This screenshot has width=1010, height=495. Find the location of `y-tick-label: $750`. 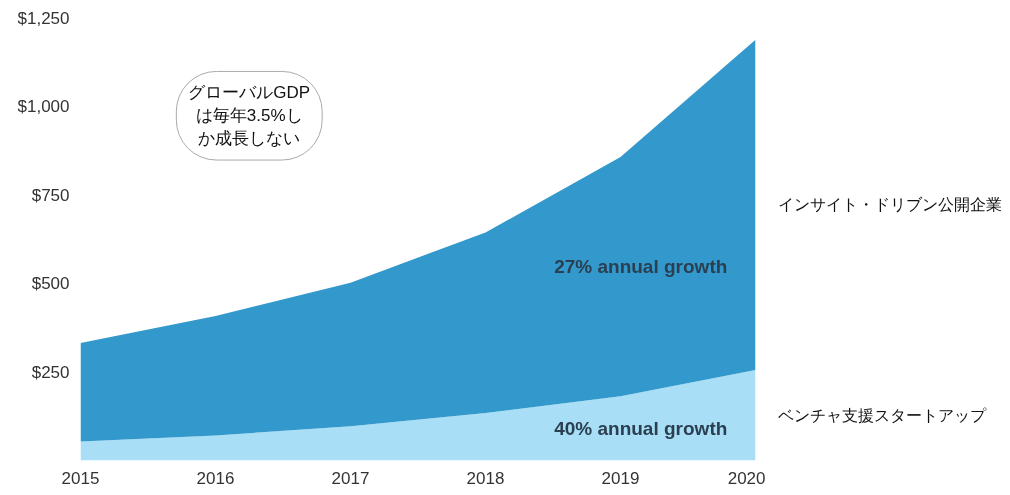

y-tick-label: $750 is located at coordinates (50, 195).